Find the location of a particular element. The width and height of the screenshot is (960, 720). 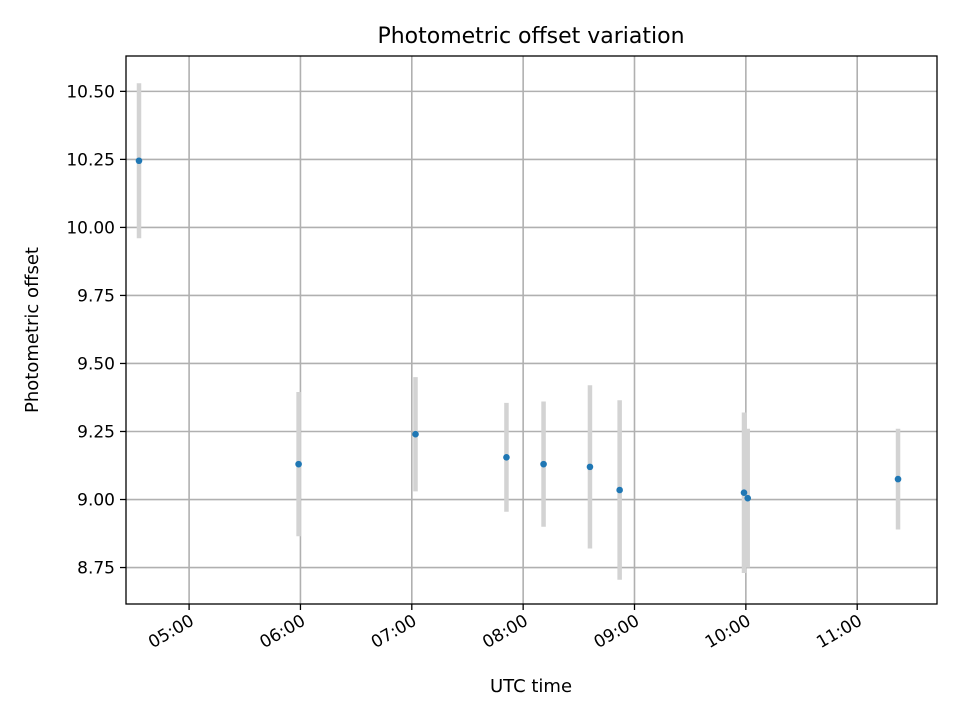

y-tick-label: 9.75 is located at coordinates (96, 296).